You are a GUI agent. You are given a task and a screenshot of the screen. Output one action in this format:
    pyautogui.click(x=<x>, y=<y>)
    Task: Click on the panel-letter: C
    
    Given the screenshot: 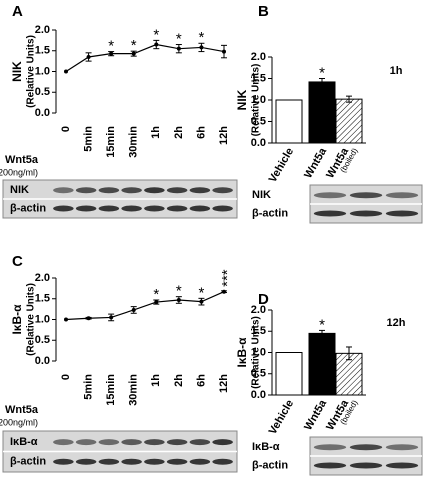 What is the action you would take?
    pyautogui.click(x=17, y=261)
    